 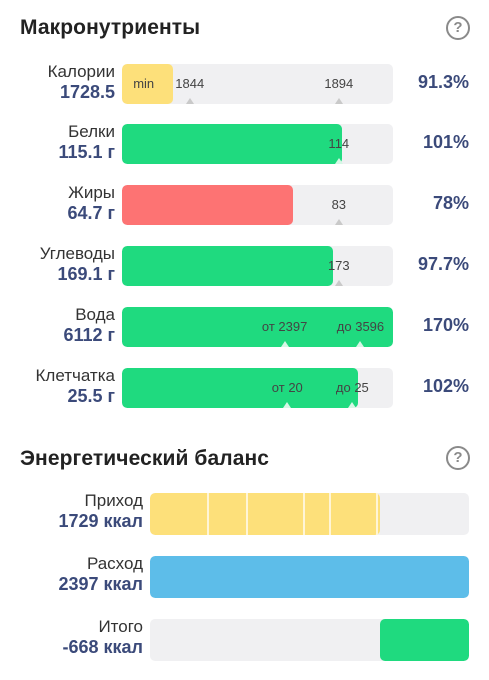 What do you see at coordinates (95, 314) in the screenshot?
I see `macro-label: Вода` at bounding box center [95, 314].